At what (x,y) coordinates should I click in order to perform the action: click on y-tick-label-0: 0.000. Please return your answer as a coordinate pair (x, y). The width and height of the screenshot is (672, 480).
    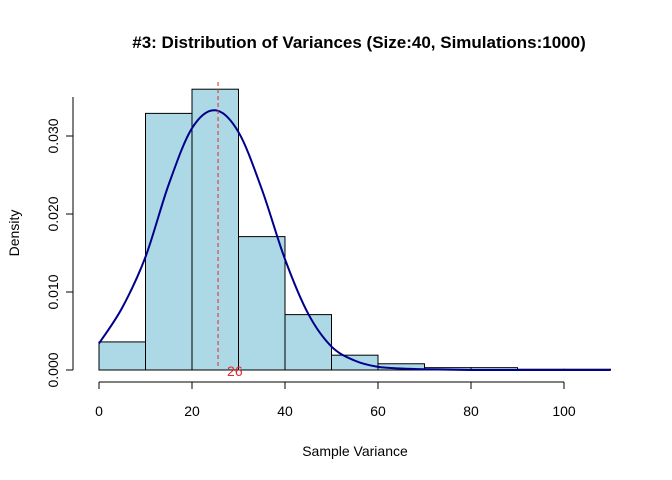
    Looking at the image, I should click on (53, 369).